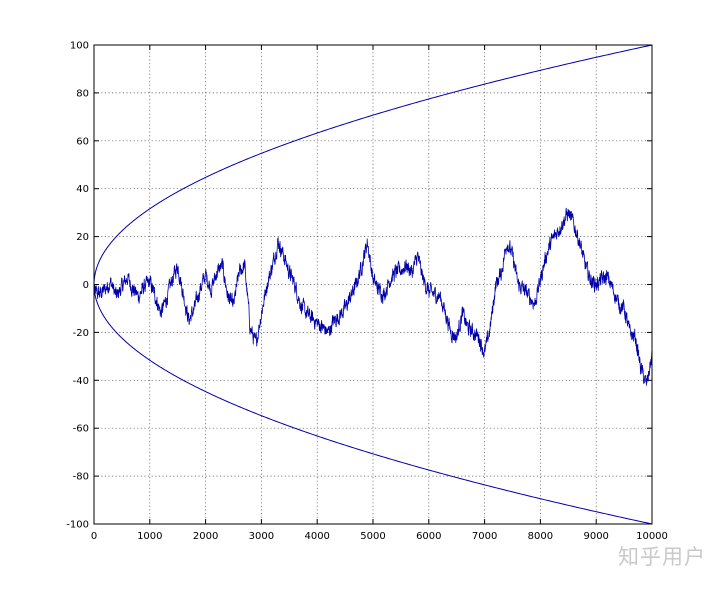 This screenshot has width=720, height=589. I want to click on y-tick-label: -80, so click(81, 477).